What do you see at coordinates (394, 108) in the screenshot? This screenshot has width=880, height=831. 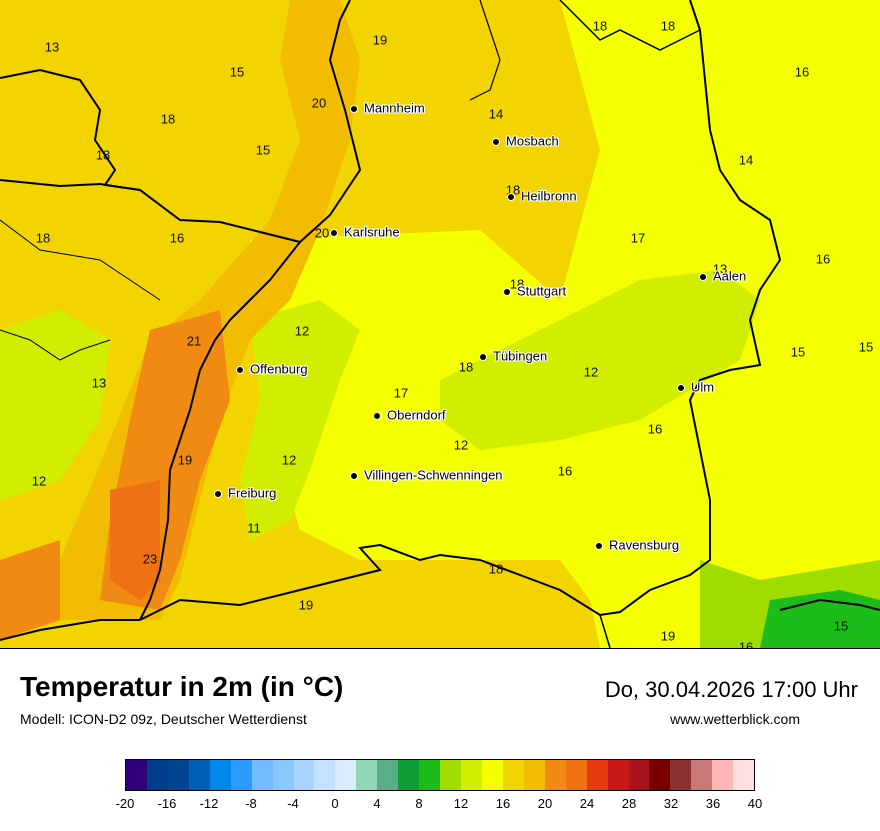 I see `city-label: Mannheim` at bounding box center [394, 108].